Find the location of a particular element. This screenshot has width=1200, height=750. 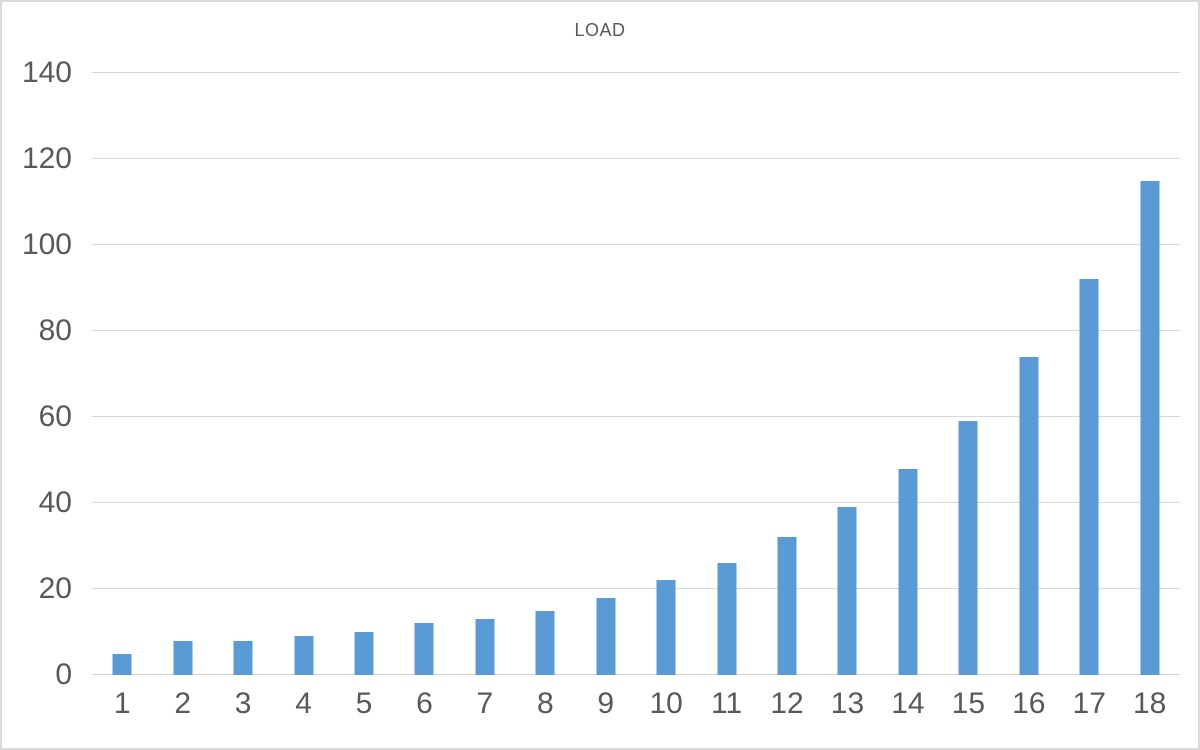

y-tick-label: 40 is located at coordinates (55, 502).